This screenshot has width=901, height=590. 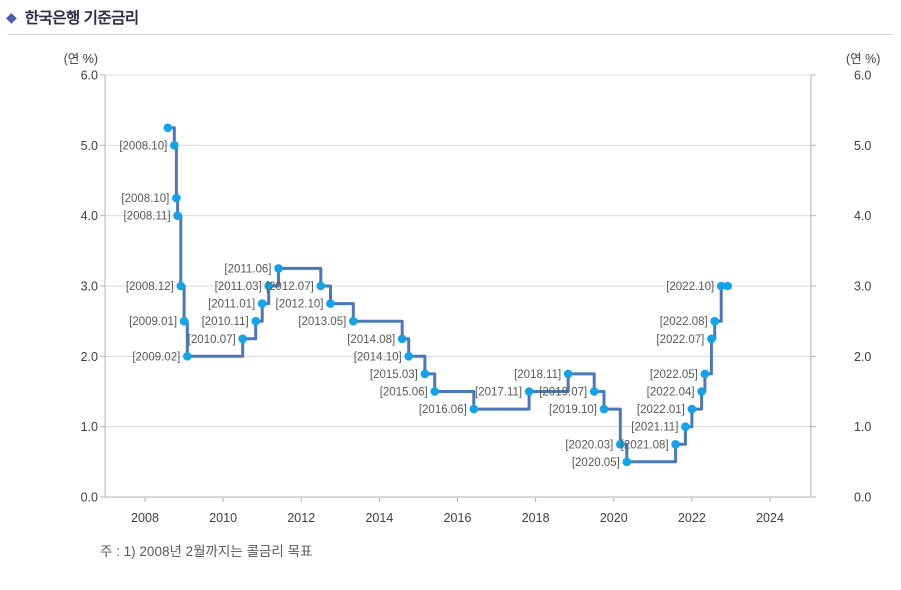 What do you see at coordinates (661, 410) in the screenshot?
I see `data-point-label: [2022.01]` at bounding box center [661, 410].